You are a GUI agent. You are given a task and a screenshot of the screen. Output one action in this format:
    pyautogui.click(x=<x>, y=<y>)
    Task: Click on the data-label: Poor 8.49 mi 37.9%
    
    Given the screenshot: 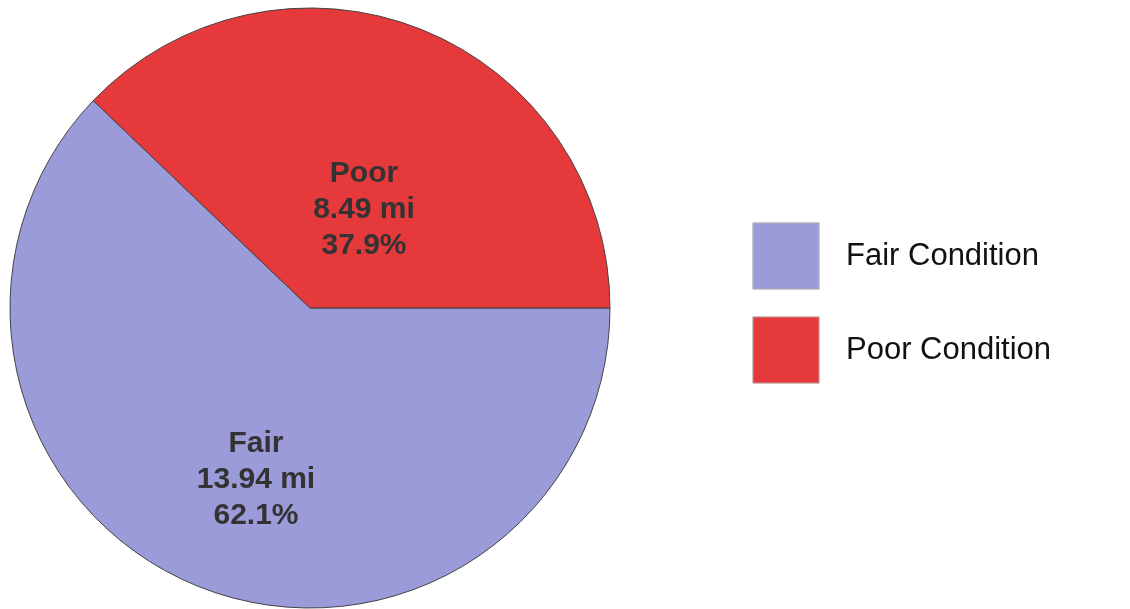 What is the action you would take?
    pyautogui.click(x=364, y=208)
    